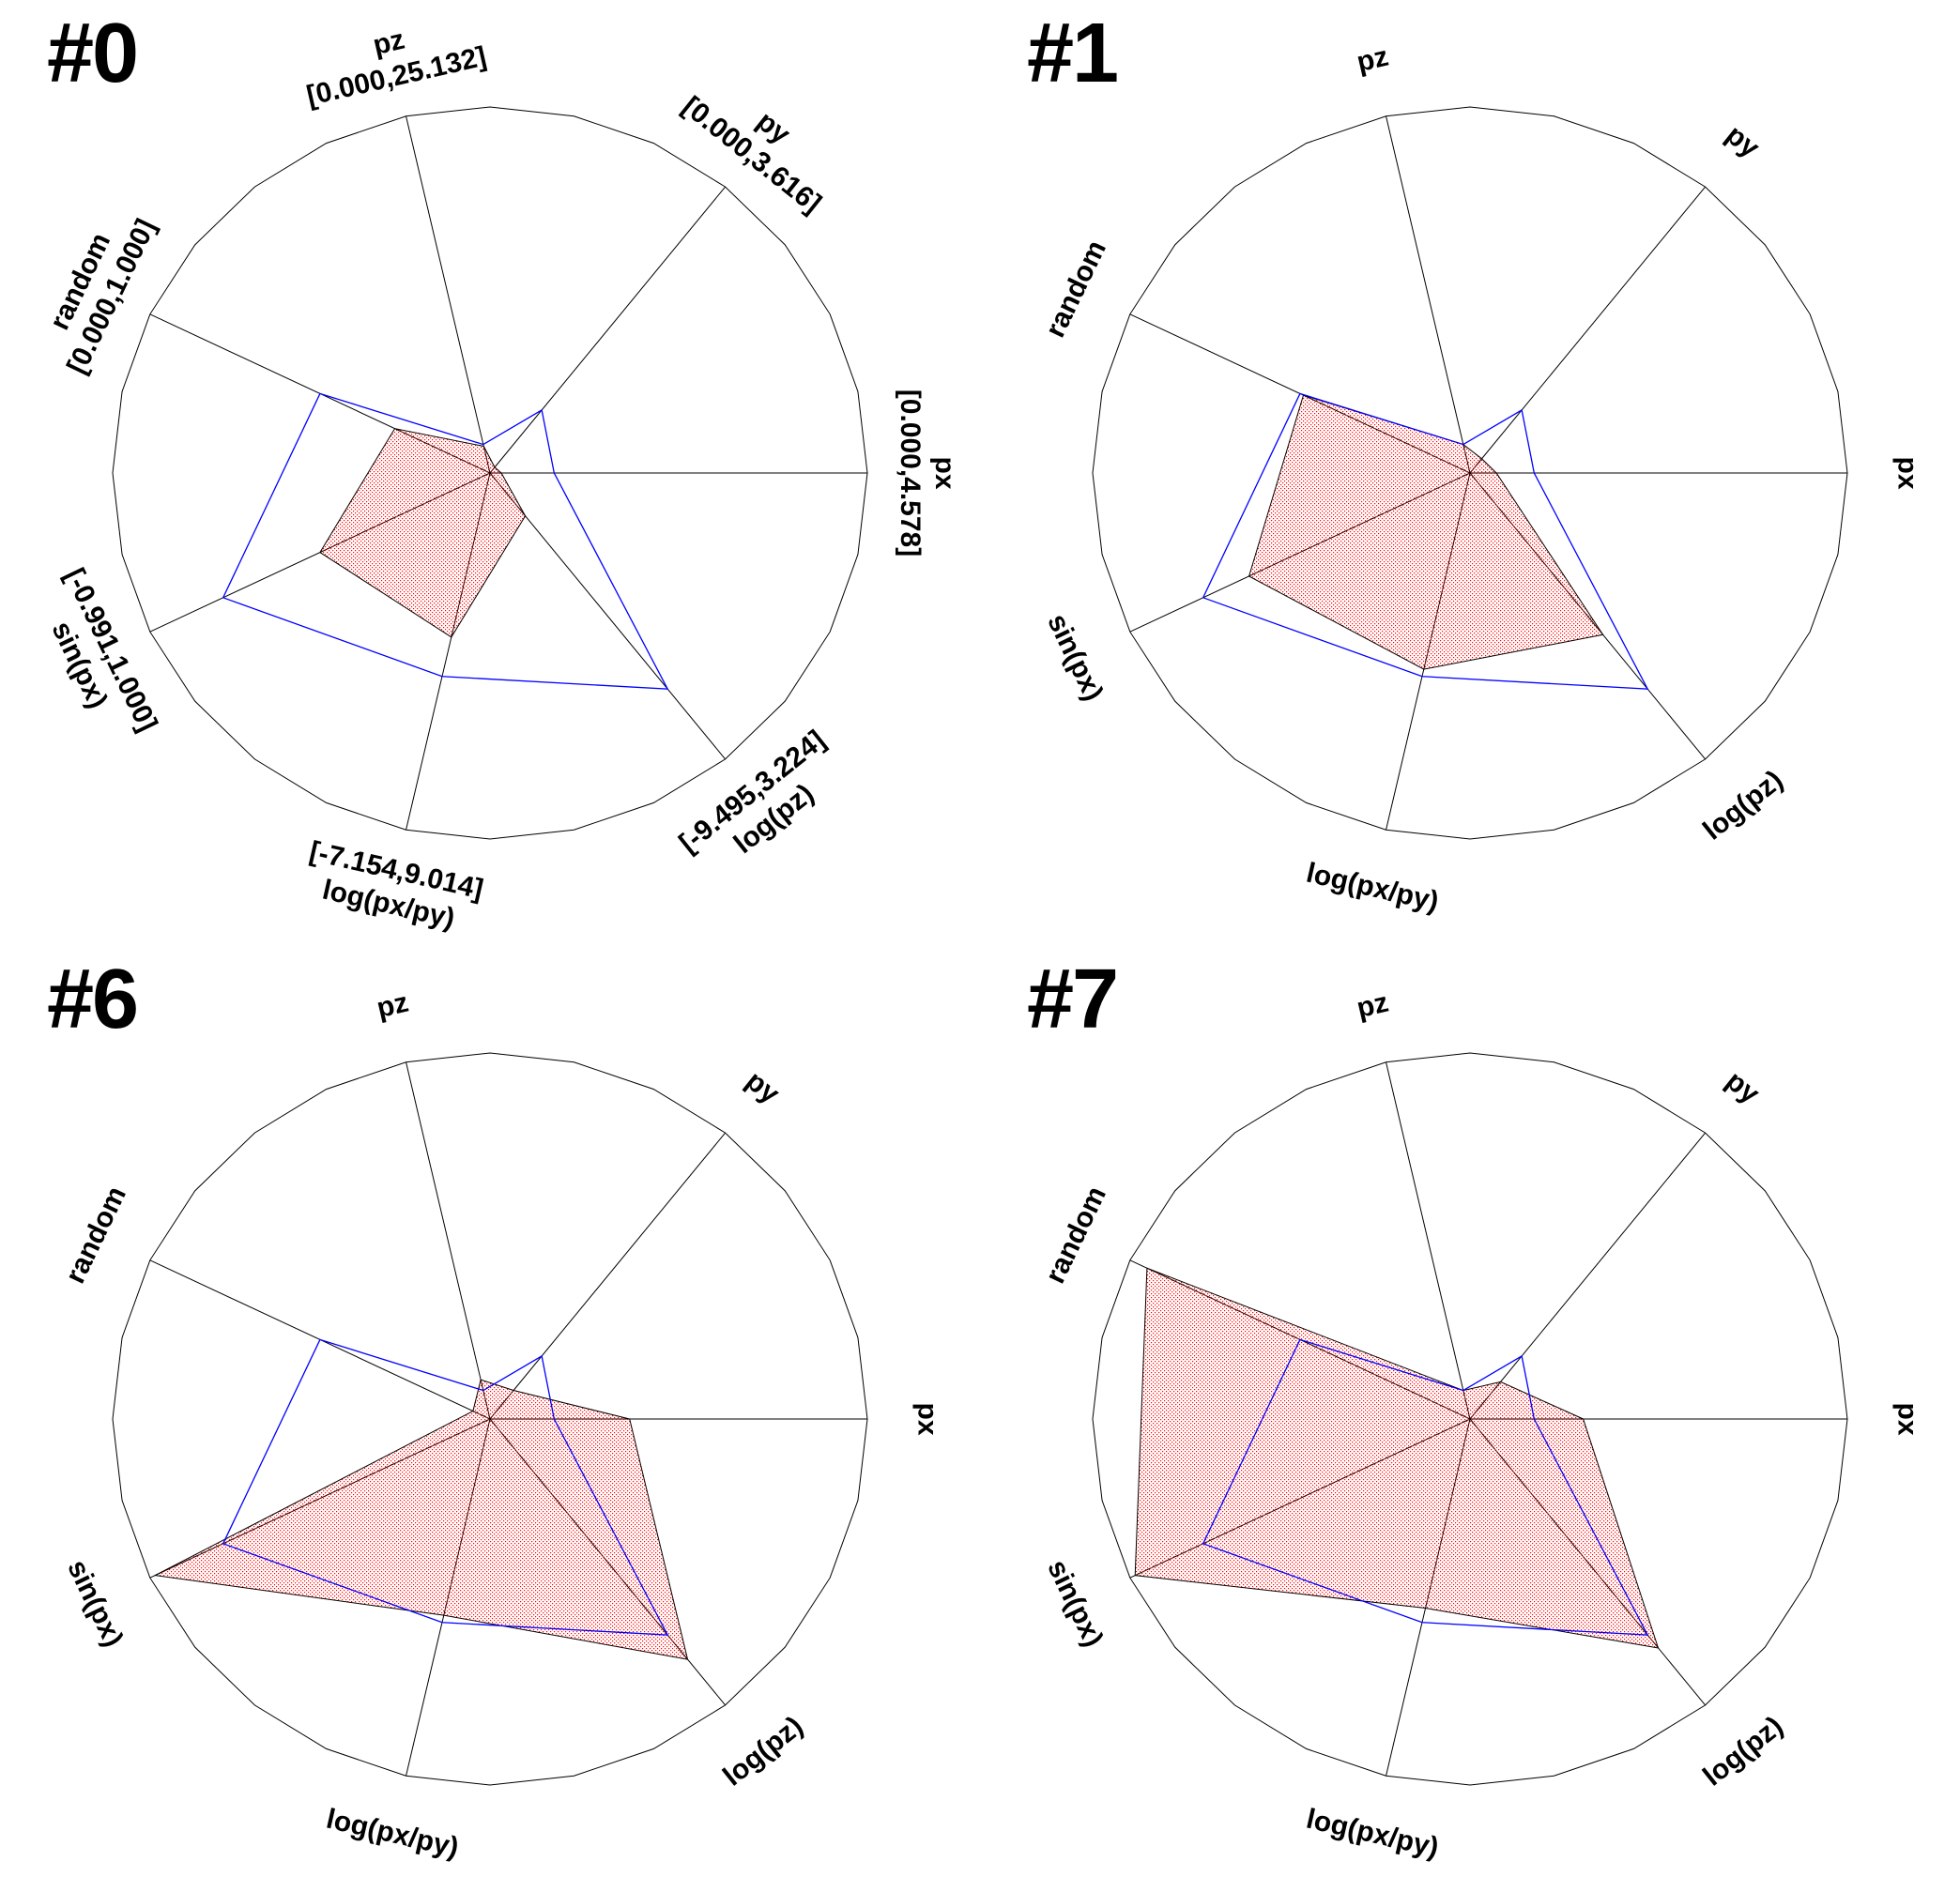  I want to click on chart-title-6: #6, so click(93, 1000).